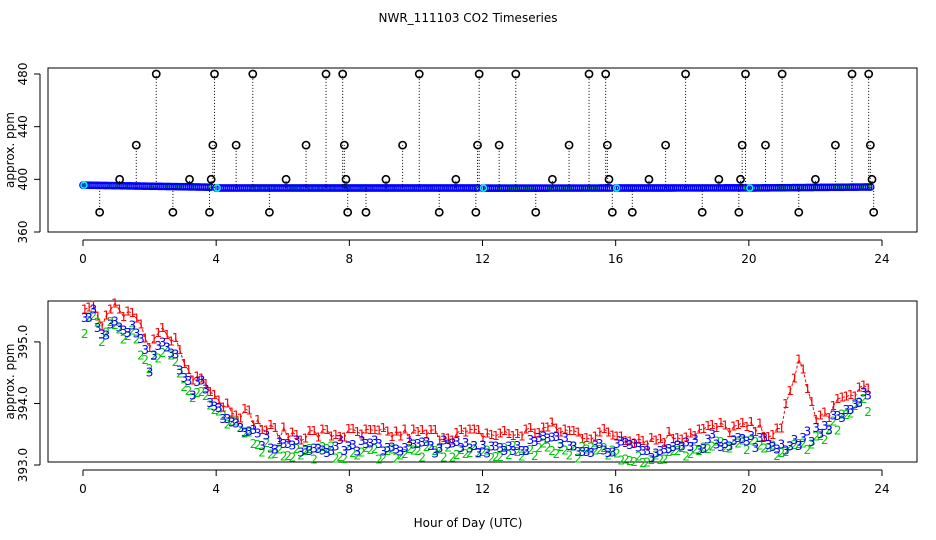 This screenshot has width=936, height=540. Describe the element at coordinates (83, 489) in the screenshot. I see `x-tick-label: 0` at that location.